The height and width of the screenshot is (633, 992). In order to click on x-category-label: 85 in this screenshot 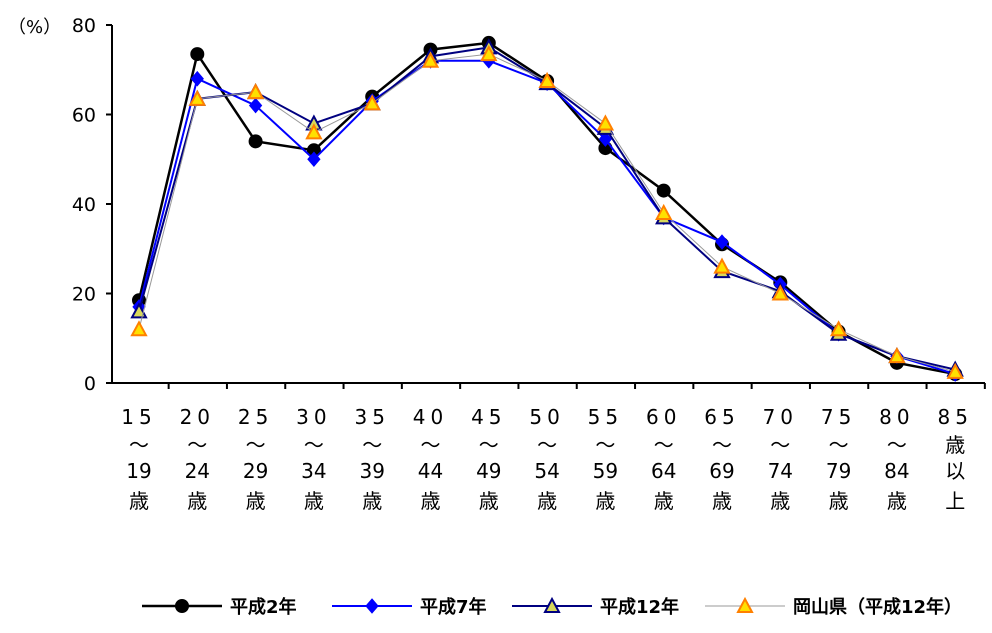, I will do `click(954, 417)`.